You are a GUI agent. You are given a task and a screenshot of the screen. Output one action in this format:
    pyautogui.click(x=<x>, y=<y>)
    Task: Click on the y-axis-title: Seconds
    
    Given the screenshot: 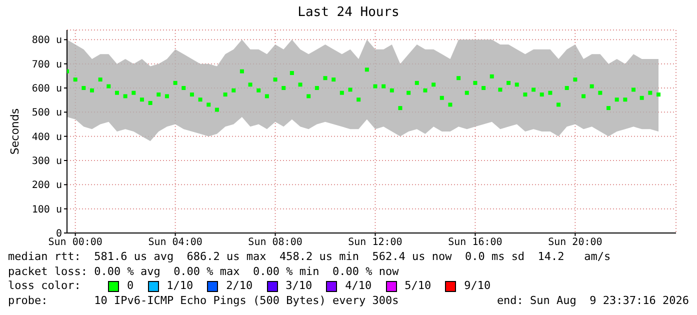 What is the action you would take?
    pyautogui.click(x=15, y=132)
    